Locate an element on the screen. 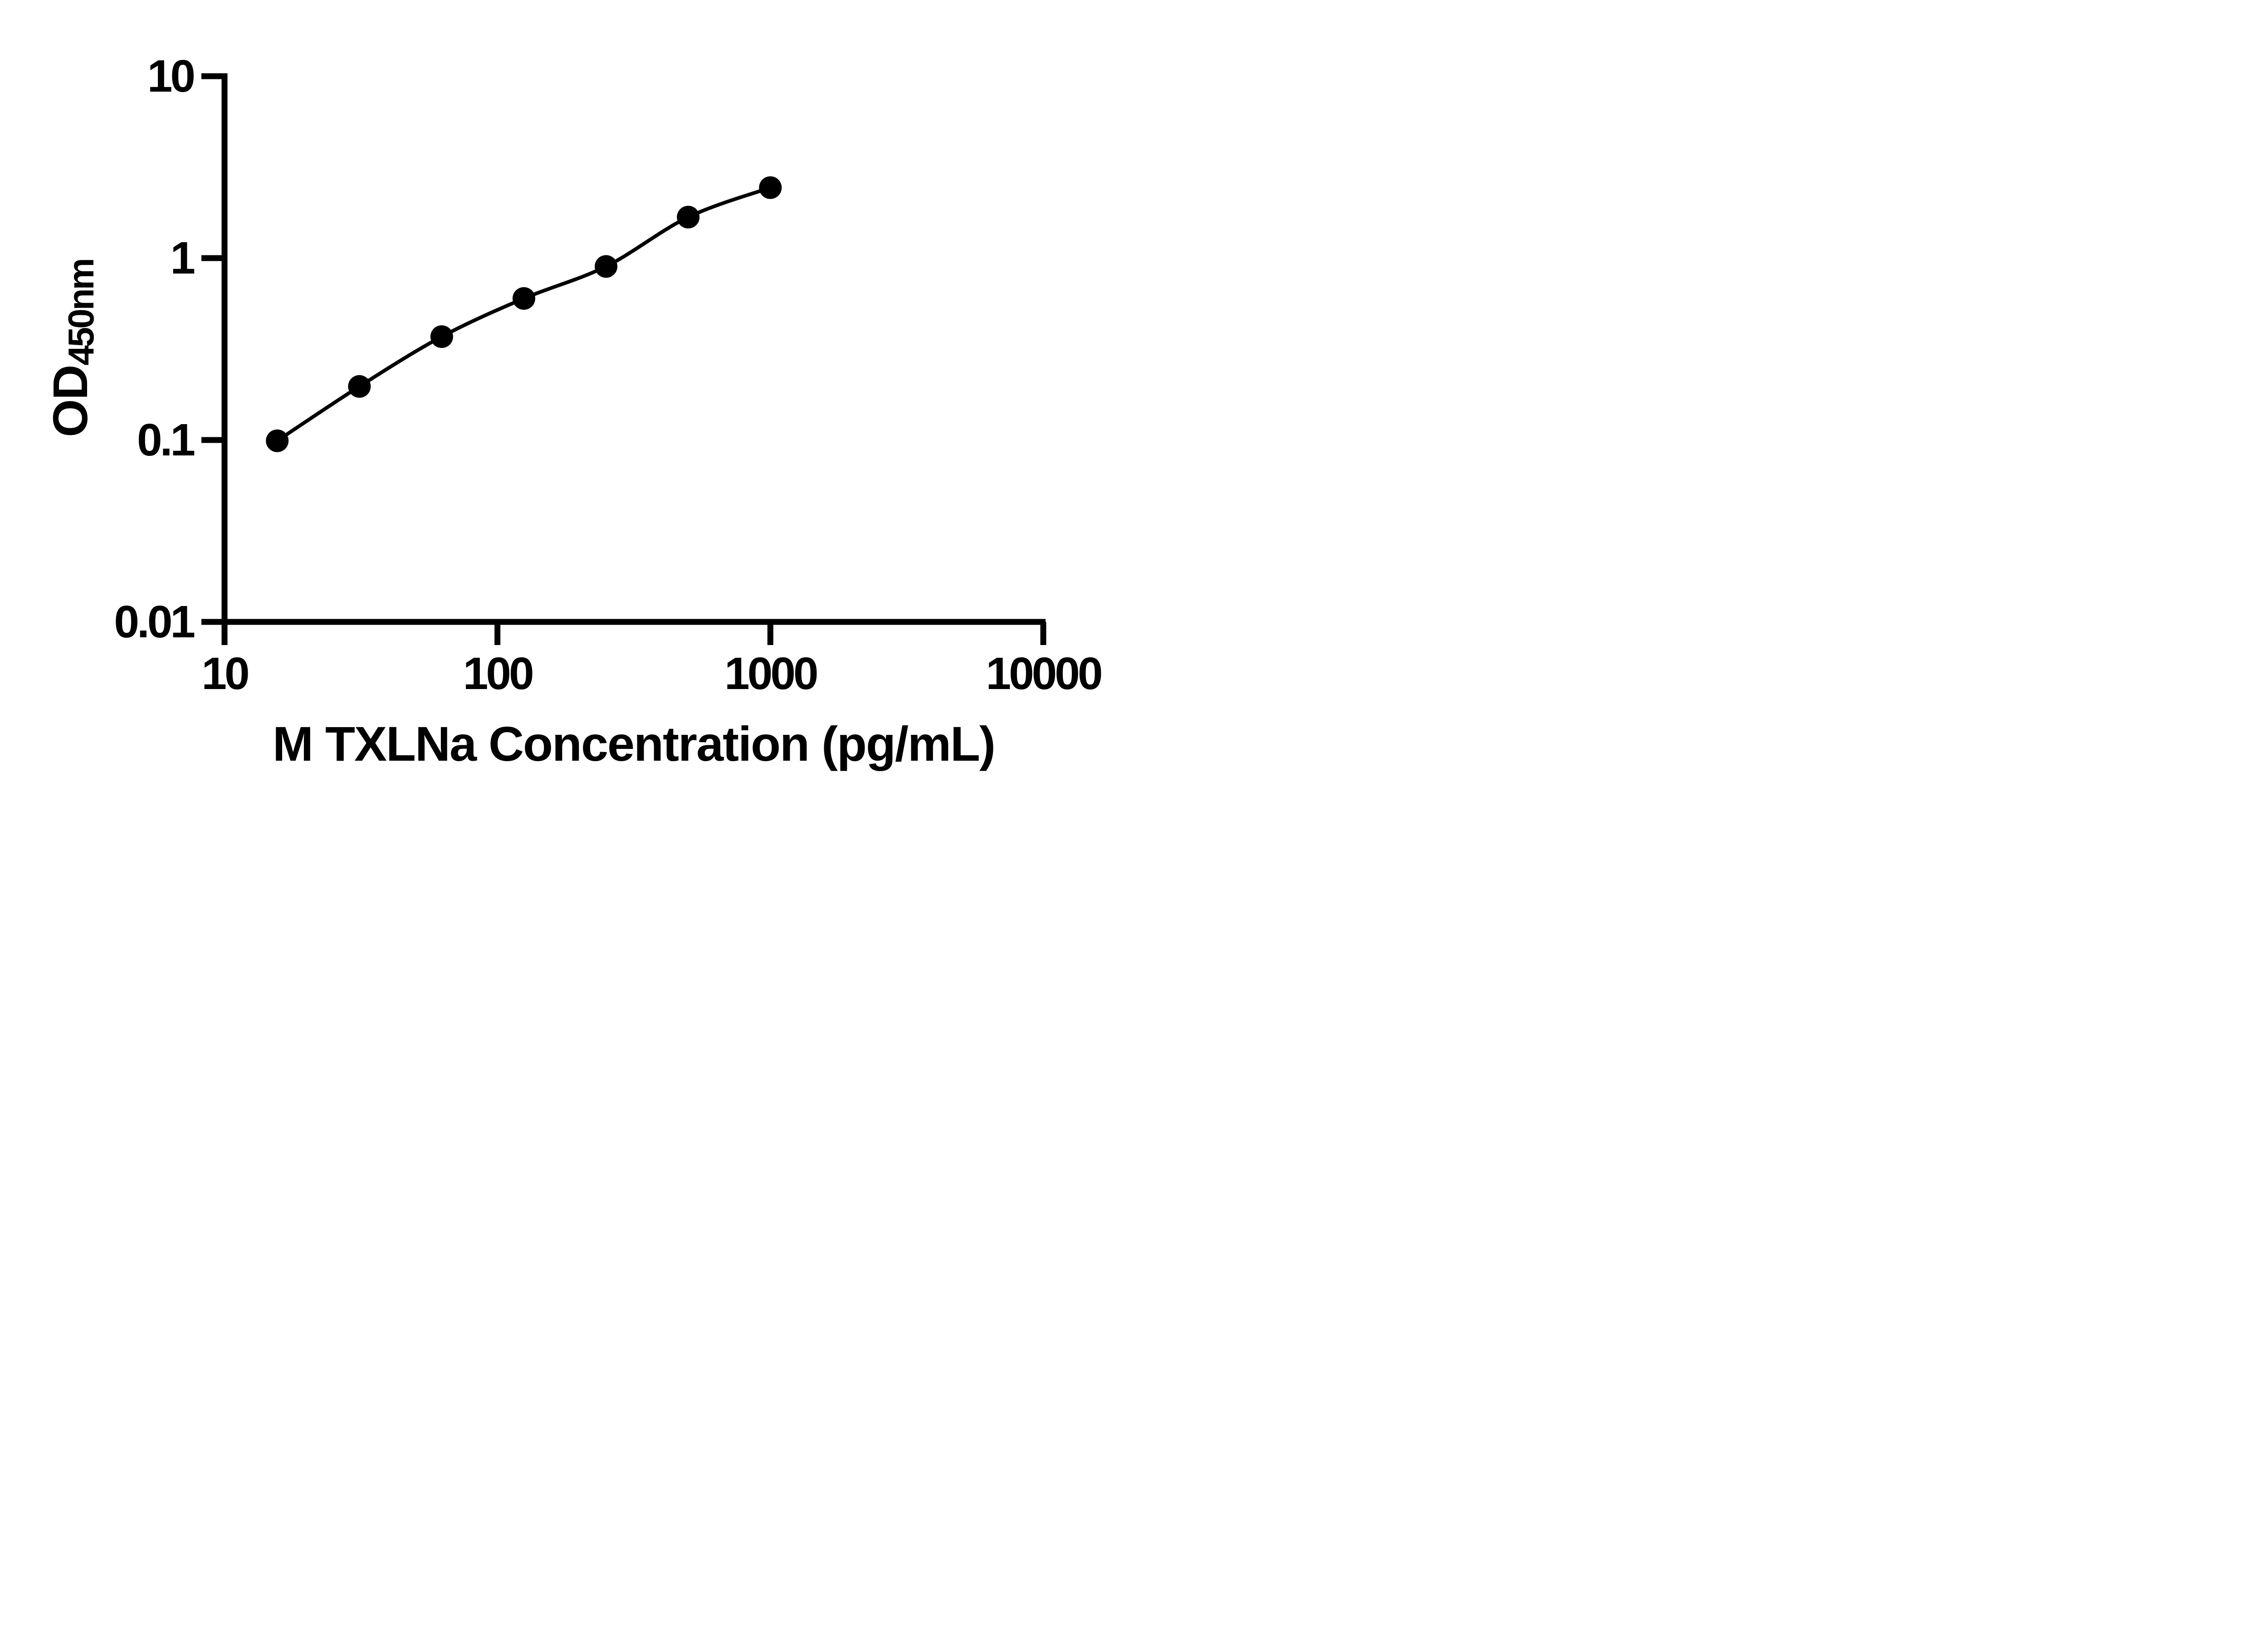 This screenshot has width=2268, height=1633. y-tick-label: 10 is located at coordinates (171, 76).